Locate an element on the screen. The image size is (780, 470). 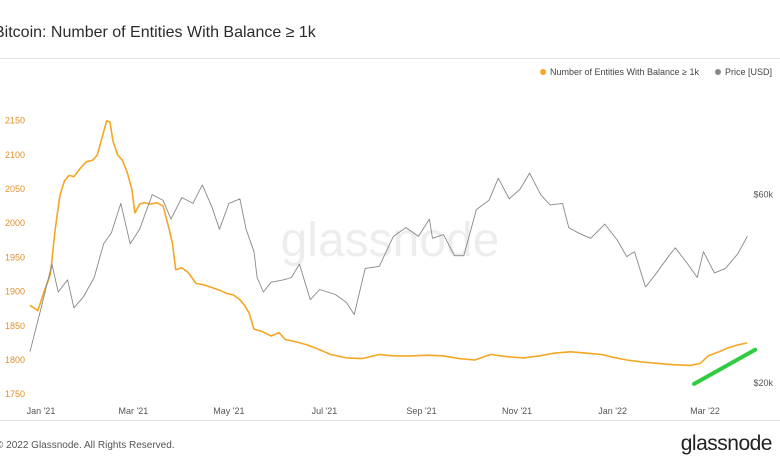
x-tick-label: Sep '21 is located at coordinates (421, 411).